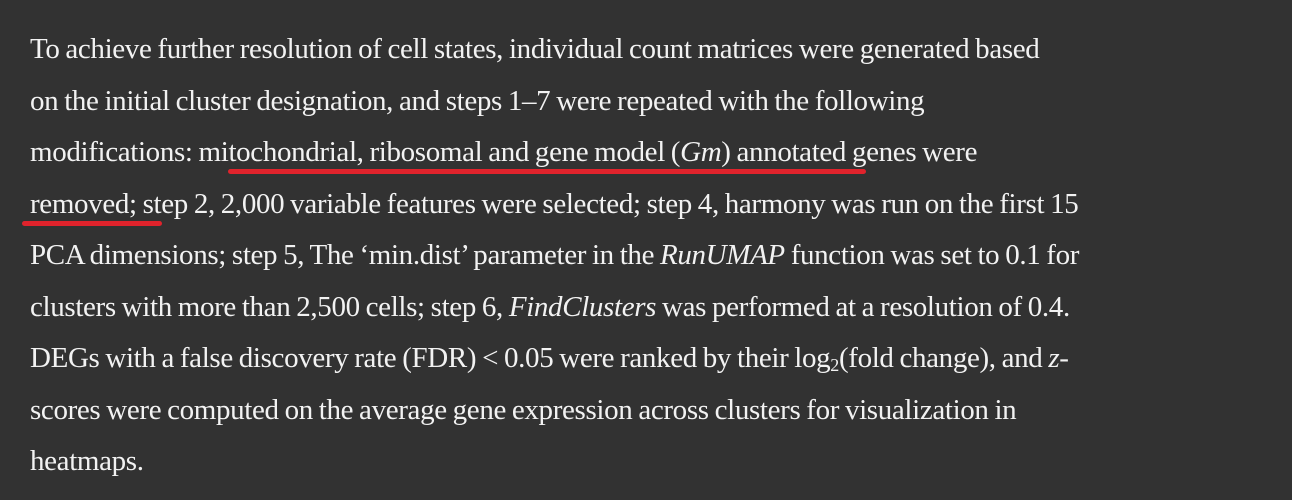 The width and height of the screenshot is (1292, 500). Describe the element at coordinates (1054, 358) in the screenshot. I see `z-italic: z` at that location.